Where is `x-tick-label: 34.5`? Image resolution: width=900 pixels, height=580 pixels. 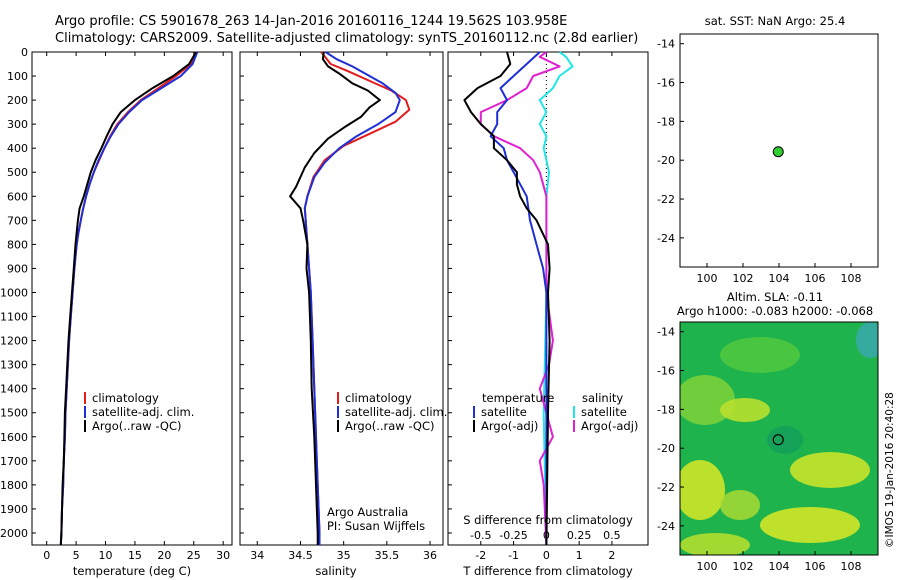 x-tick-label: 34.5 is located at coordinates (300, 555).